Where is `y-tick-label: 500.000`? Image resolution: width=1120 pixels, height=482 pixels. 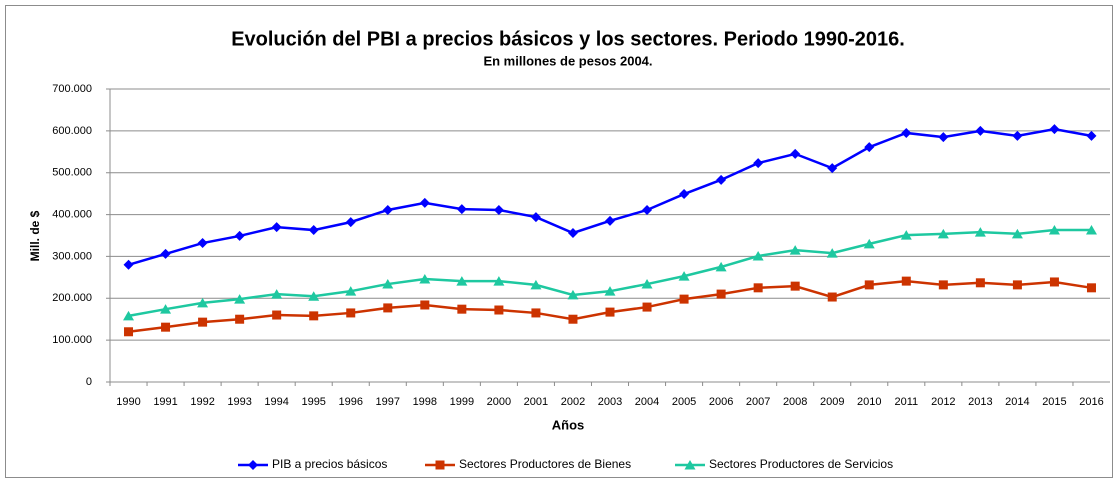 y-tick-label: 500.000 is located at coordinates (72, 173).